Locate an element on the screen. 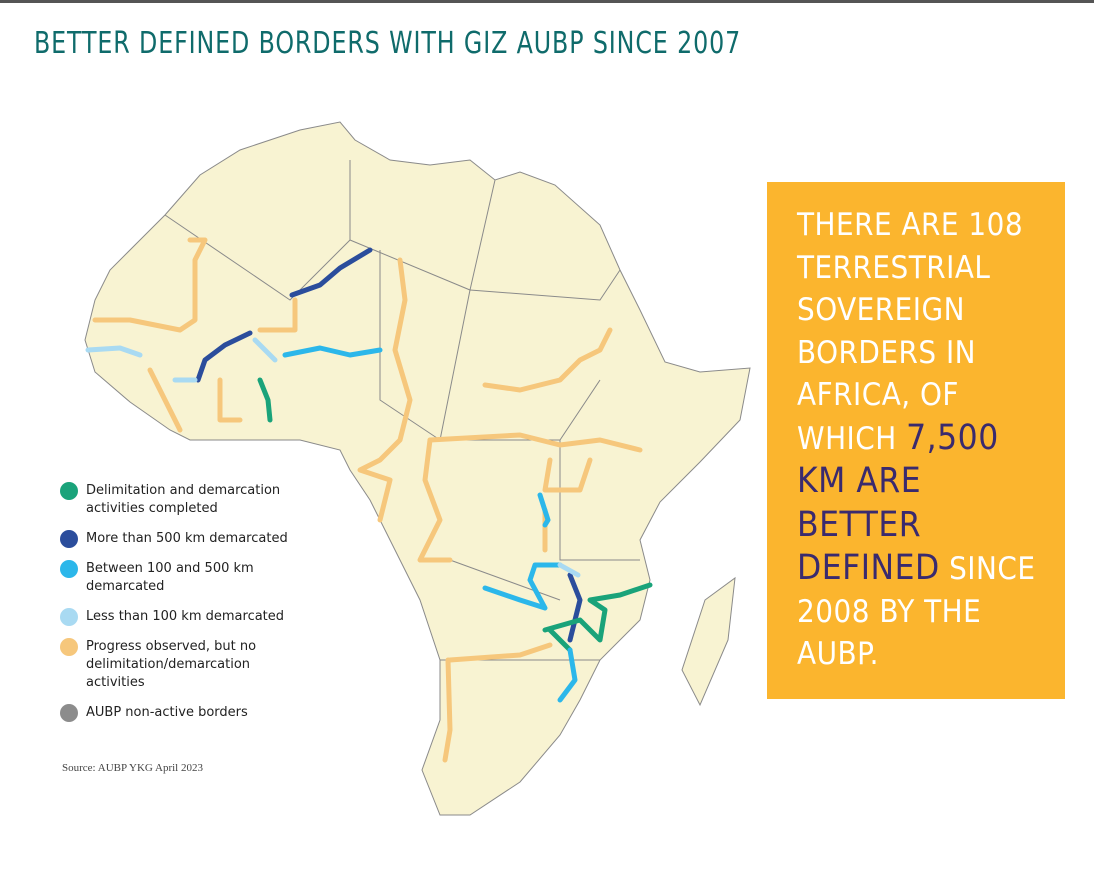 The height and width of the screenshot is (874, 1094). callout-highlight: 7,500 KM ARE BETTER DEFINED is located at coordinates (898, 503).